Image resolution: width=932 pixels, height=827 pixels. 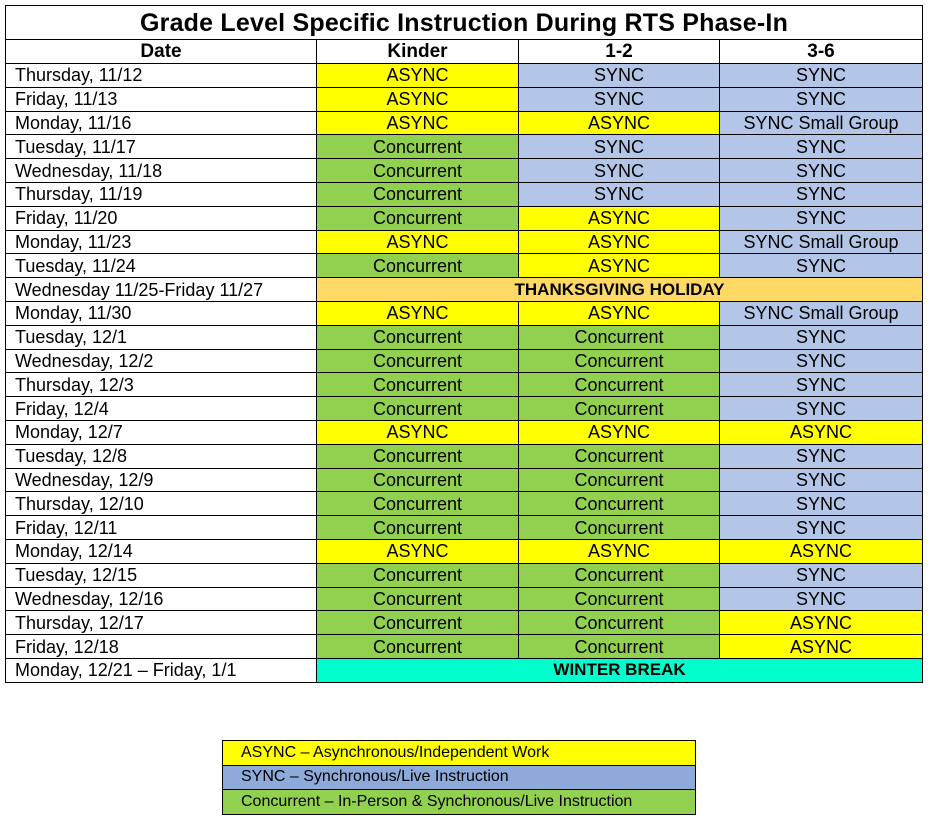 I want to click on table-row: Wednesday, 12/9 Concurrent Concurrent SYNC, so click(x=464, y=480).